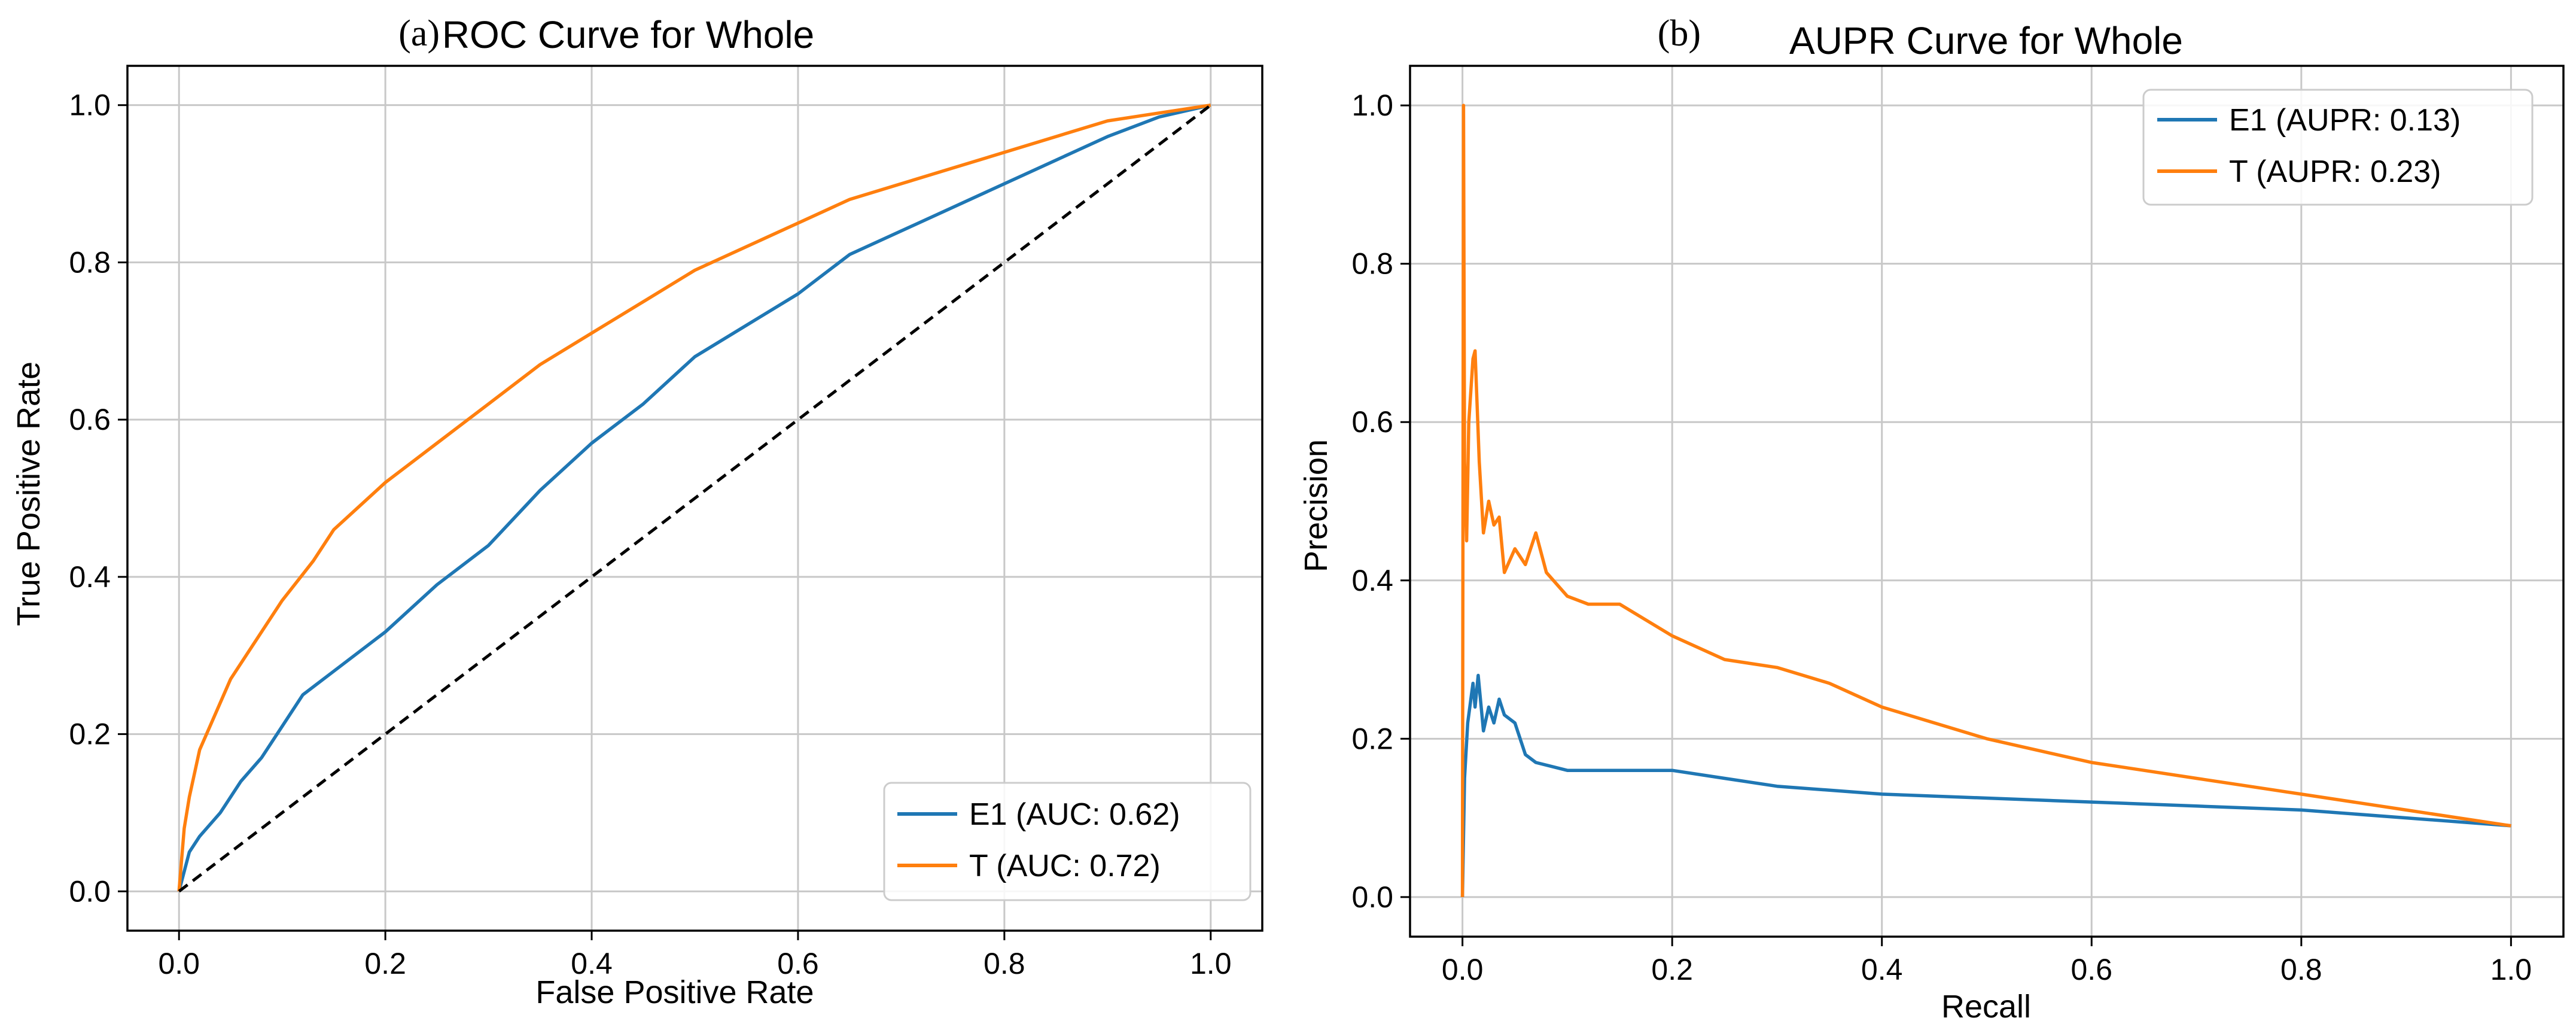 The image size is (2576, 1036). I want to click on aupr-x-tick-label-3: 0.6, so click(2092, 969).